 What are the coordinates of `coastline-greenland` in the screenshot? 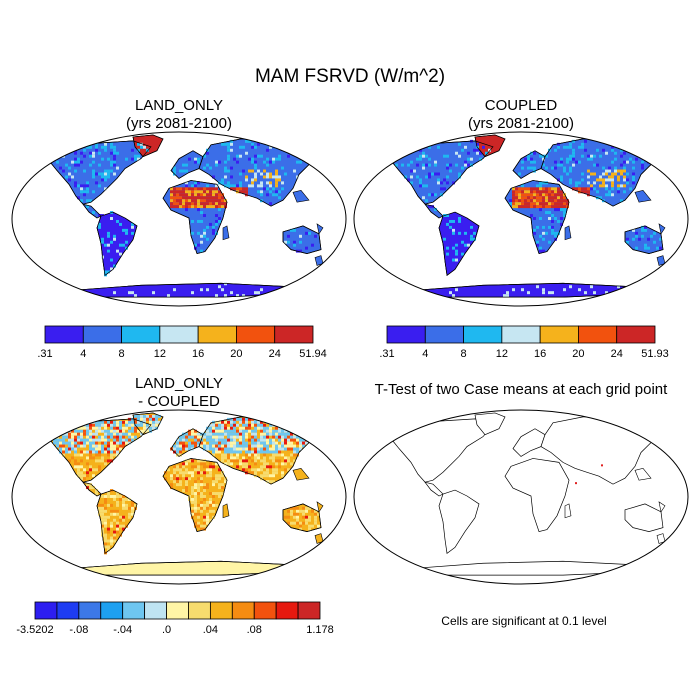 It's located at (148, 146).